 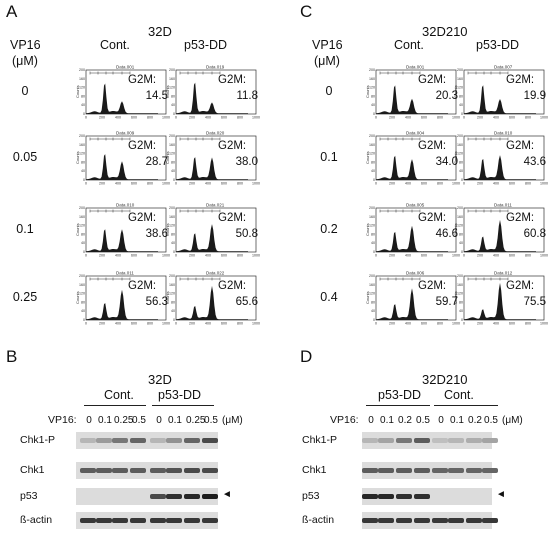 What do you see at coordinates (115, 45) in the screenshot?
I see `panel-a-col-cont: Cont.` at bounding box center [115, 45].